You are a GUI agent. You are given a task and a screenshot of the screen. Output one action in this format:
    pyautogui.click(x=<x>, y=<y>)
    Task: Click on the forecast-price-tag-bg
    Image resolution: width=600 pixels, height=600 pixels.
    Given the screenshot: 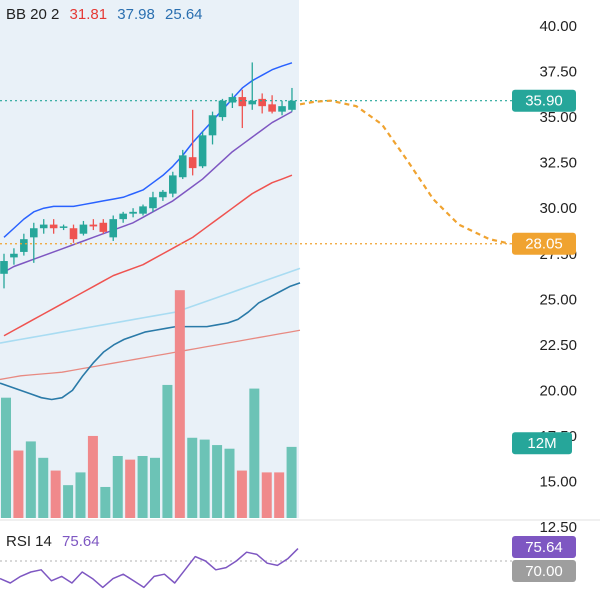 What is the action you would take?
    pyautogui.click(x=544, y=243)
    